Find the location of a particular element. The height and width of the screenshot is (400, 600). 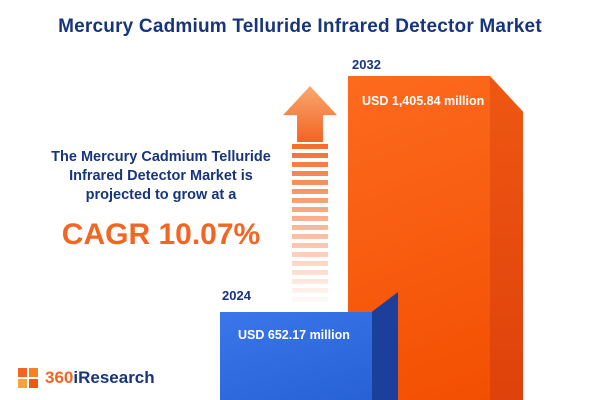

brand-logo: 360iResearch is located at coordinates (86, 378).